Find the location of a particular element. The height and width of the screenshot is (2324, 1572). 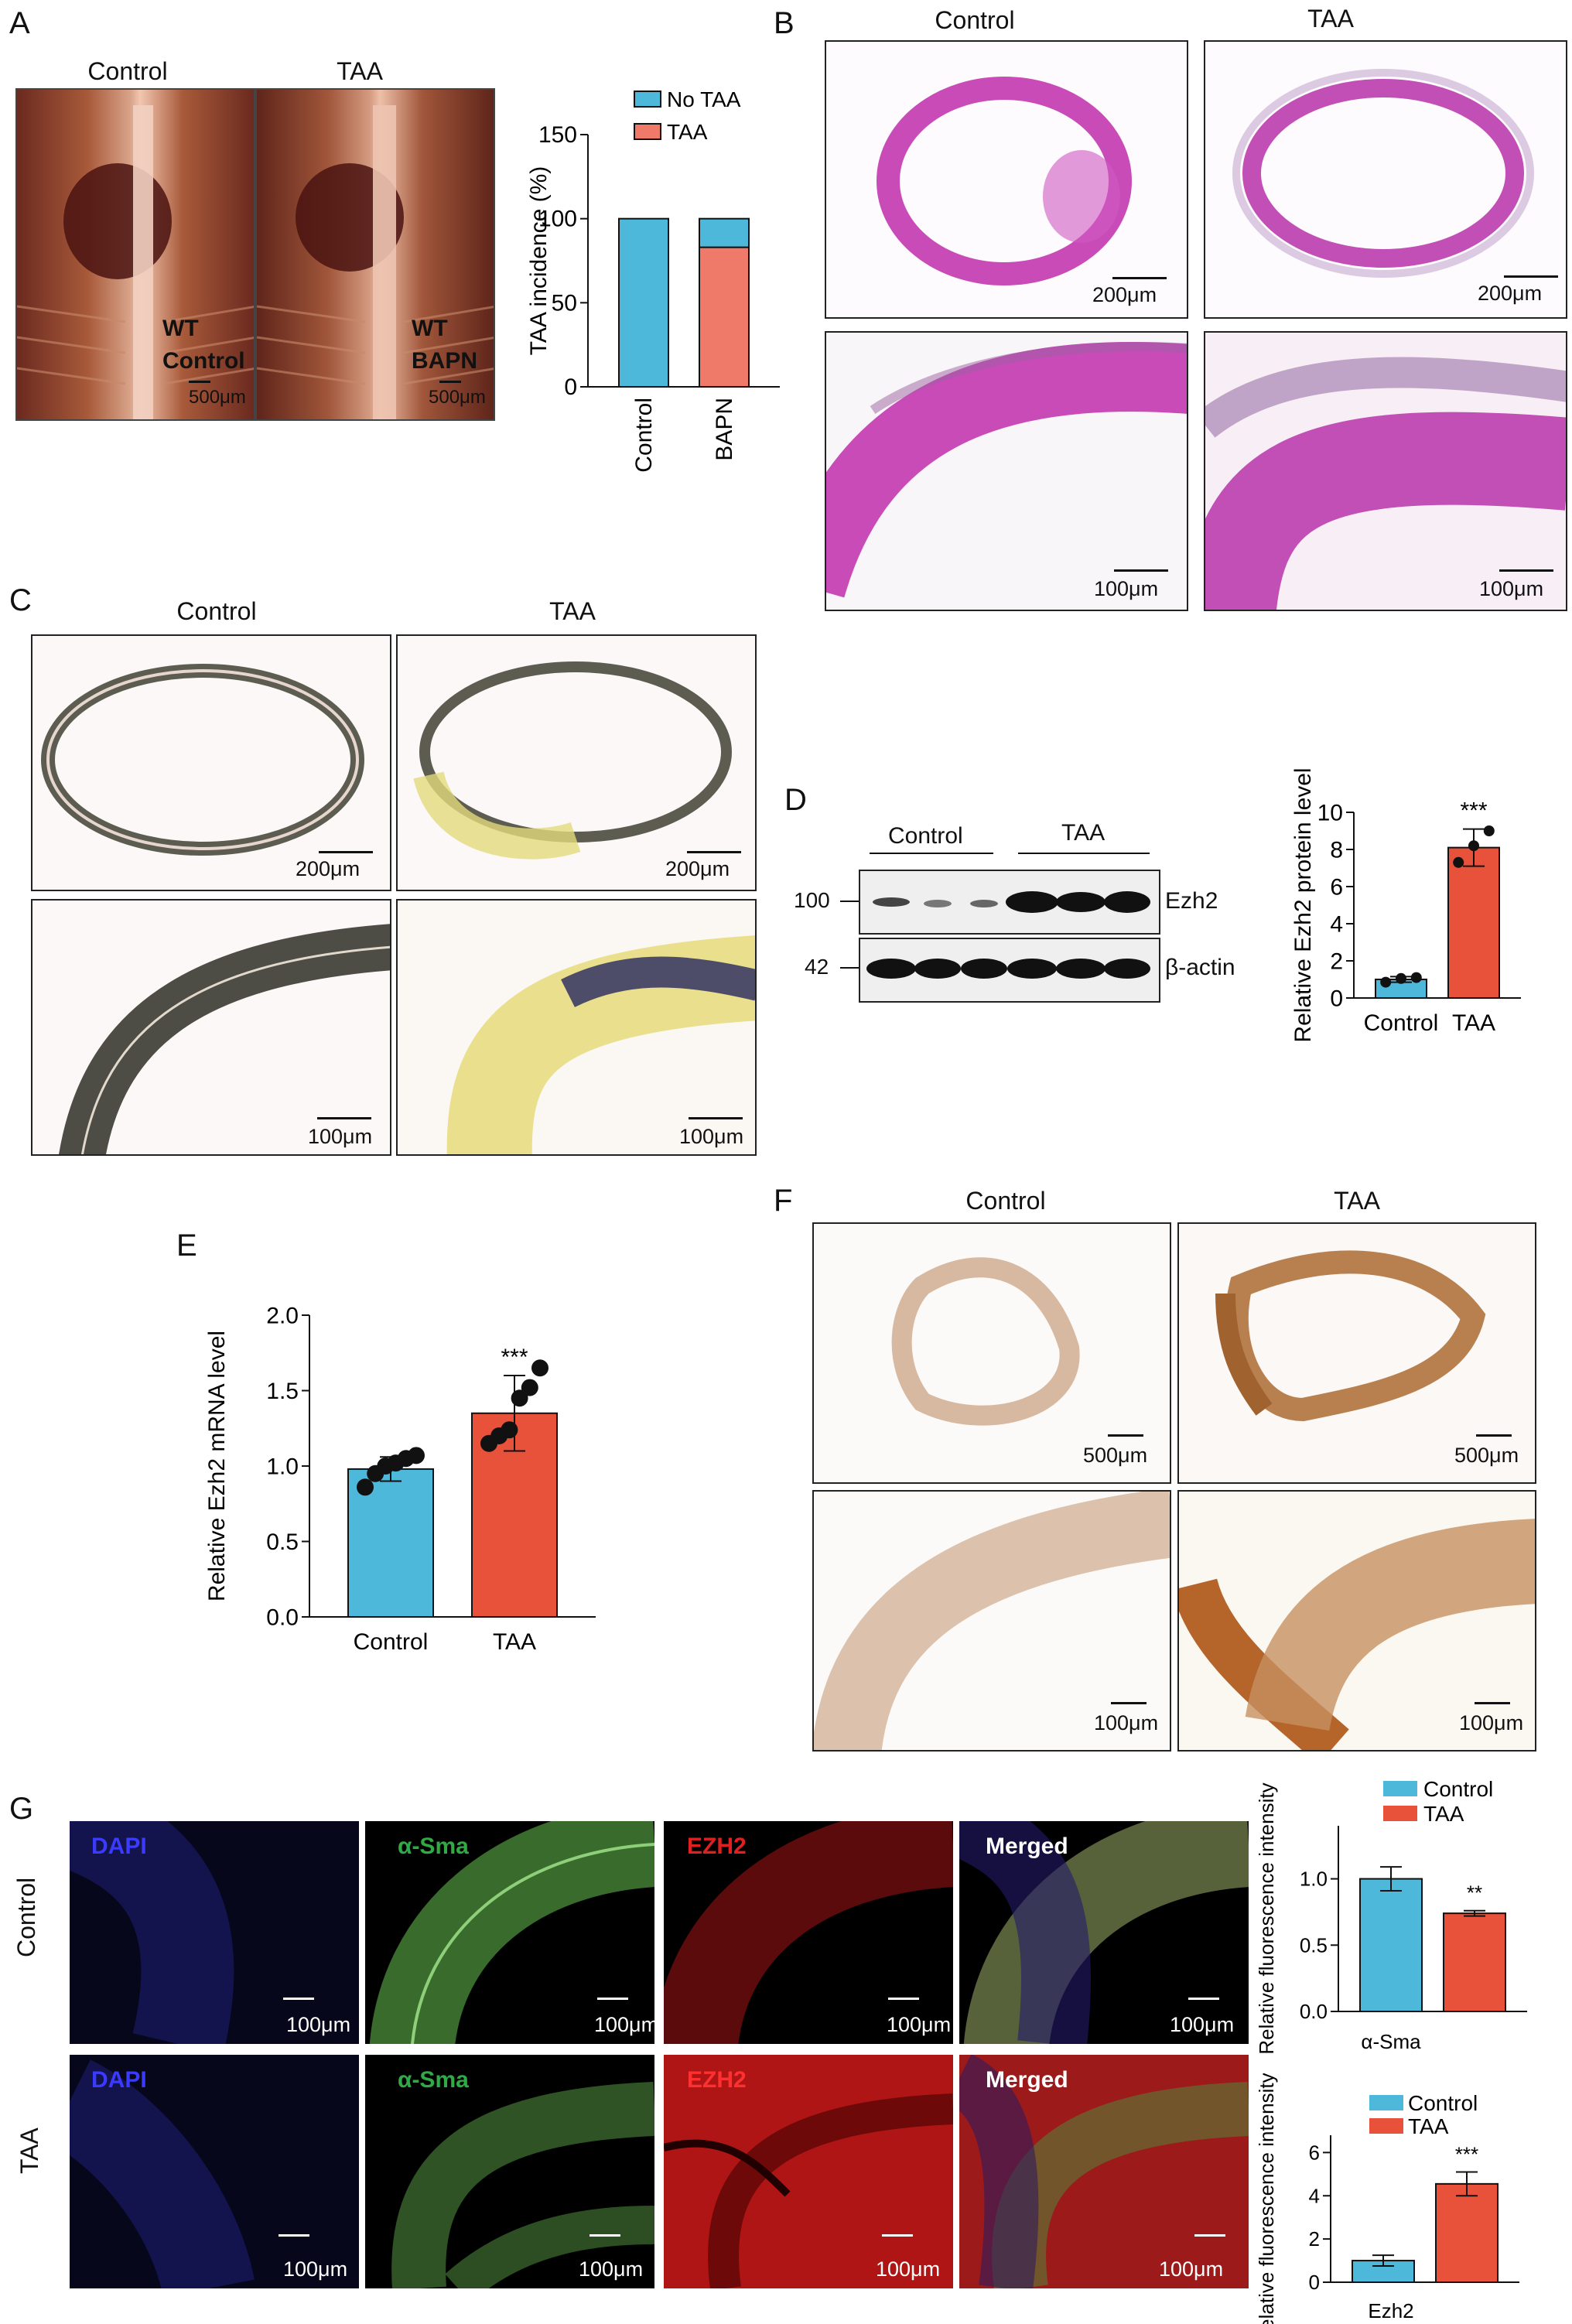

panel-c-scale-3: 100μm is located at coordinates (340, 1136).